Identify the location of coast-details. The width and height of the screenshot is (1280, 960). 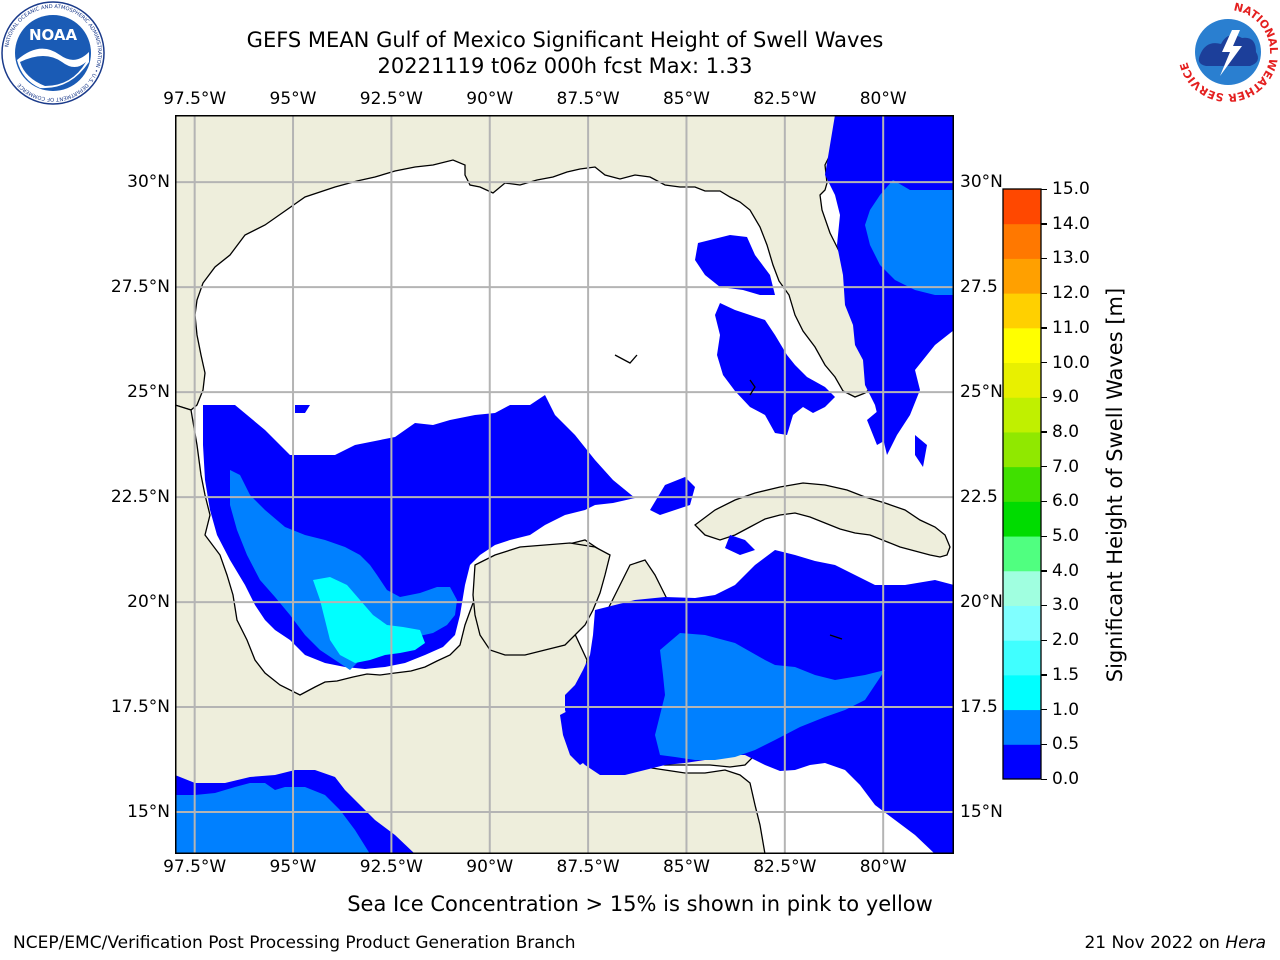
(728, 497).